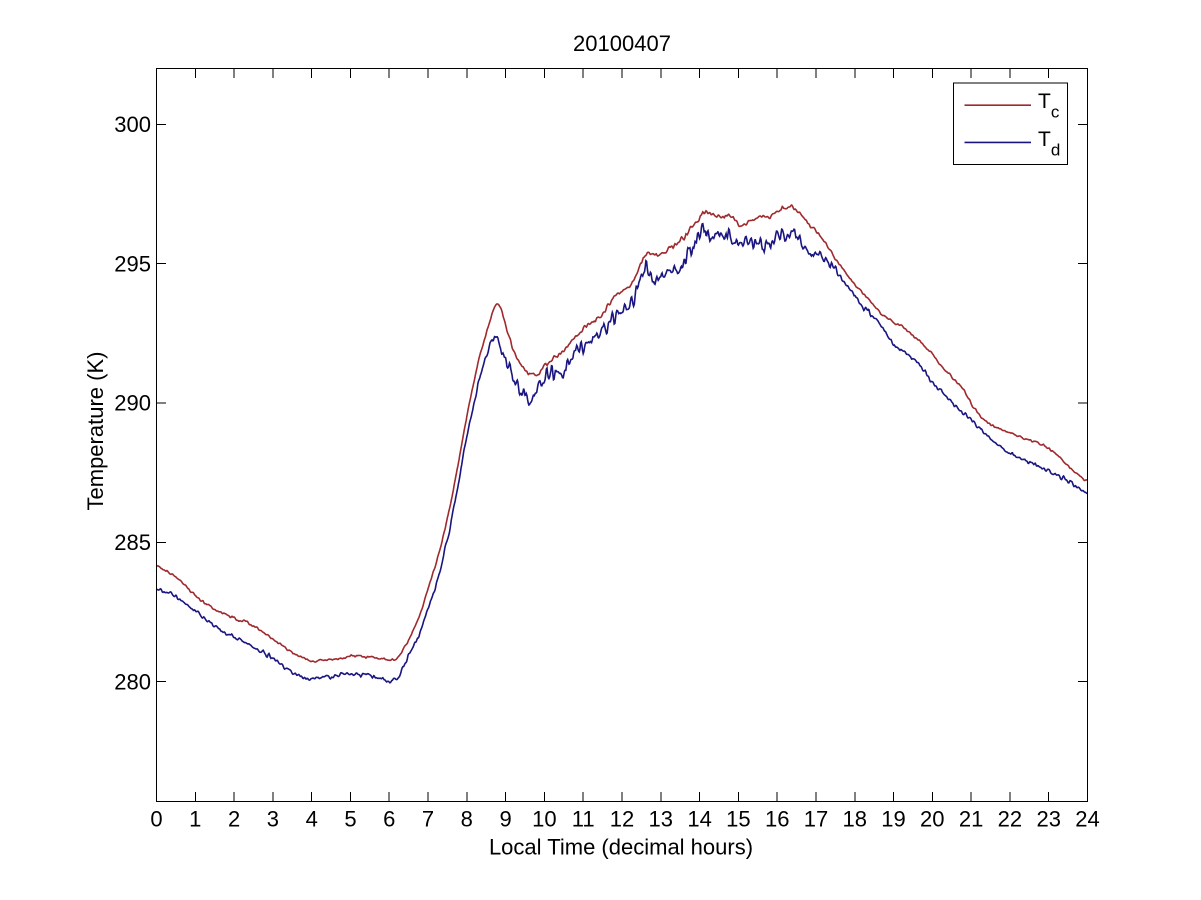 The width and height of the screenshot is (1201, 900). Describe the element at coordinates (132, 263) in the screenshot. I see `svg-text: 295` at that location.